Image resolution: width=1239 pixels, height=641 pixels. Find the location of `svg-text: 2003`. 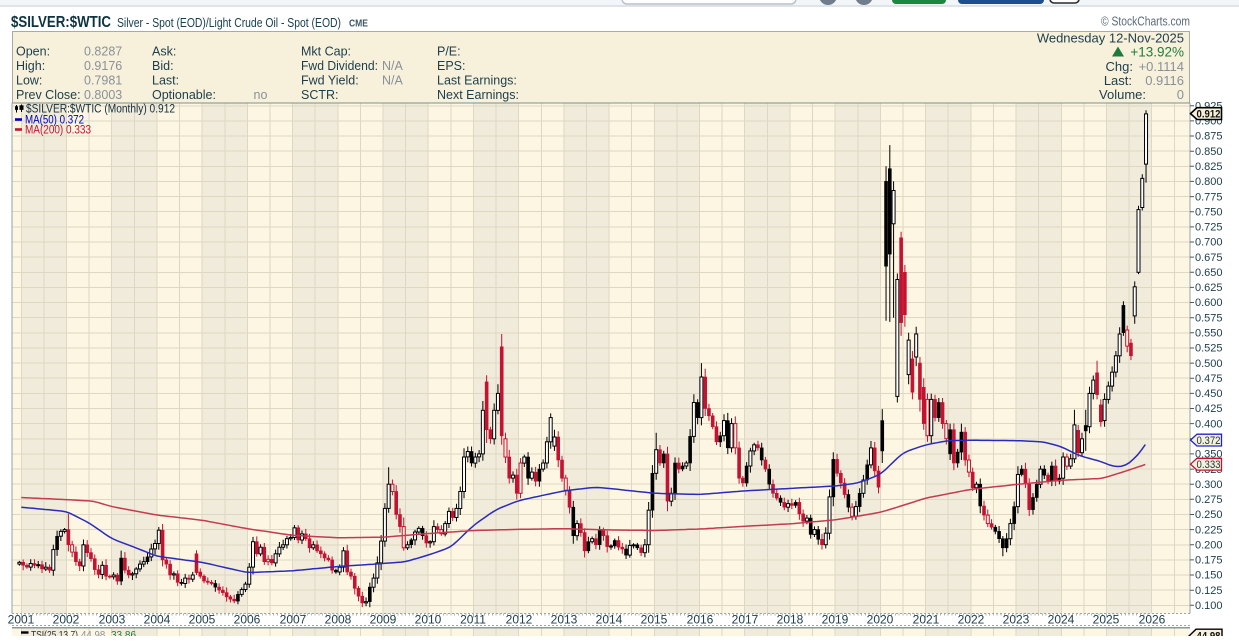

svg-text: 2003 is located at coordinates (112, 620).